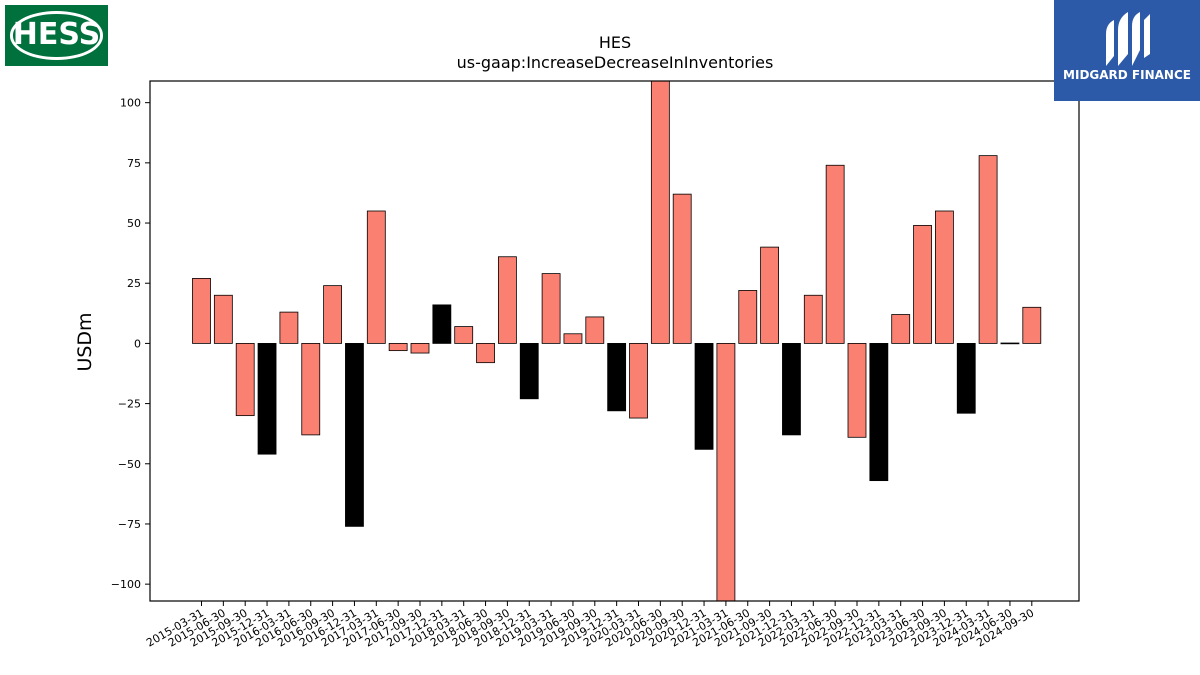  Describe the element at coordinates (126, 584) in the screenshot. I see `y-tick-label: −100` at that location.